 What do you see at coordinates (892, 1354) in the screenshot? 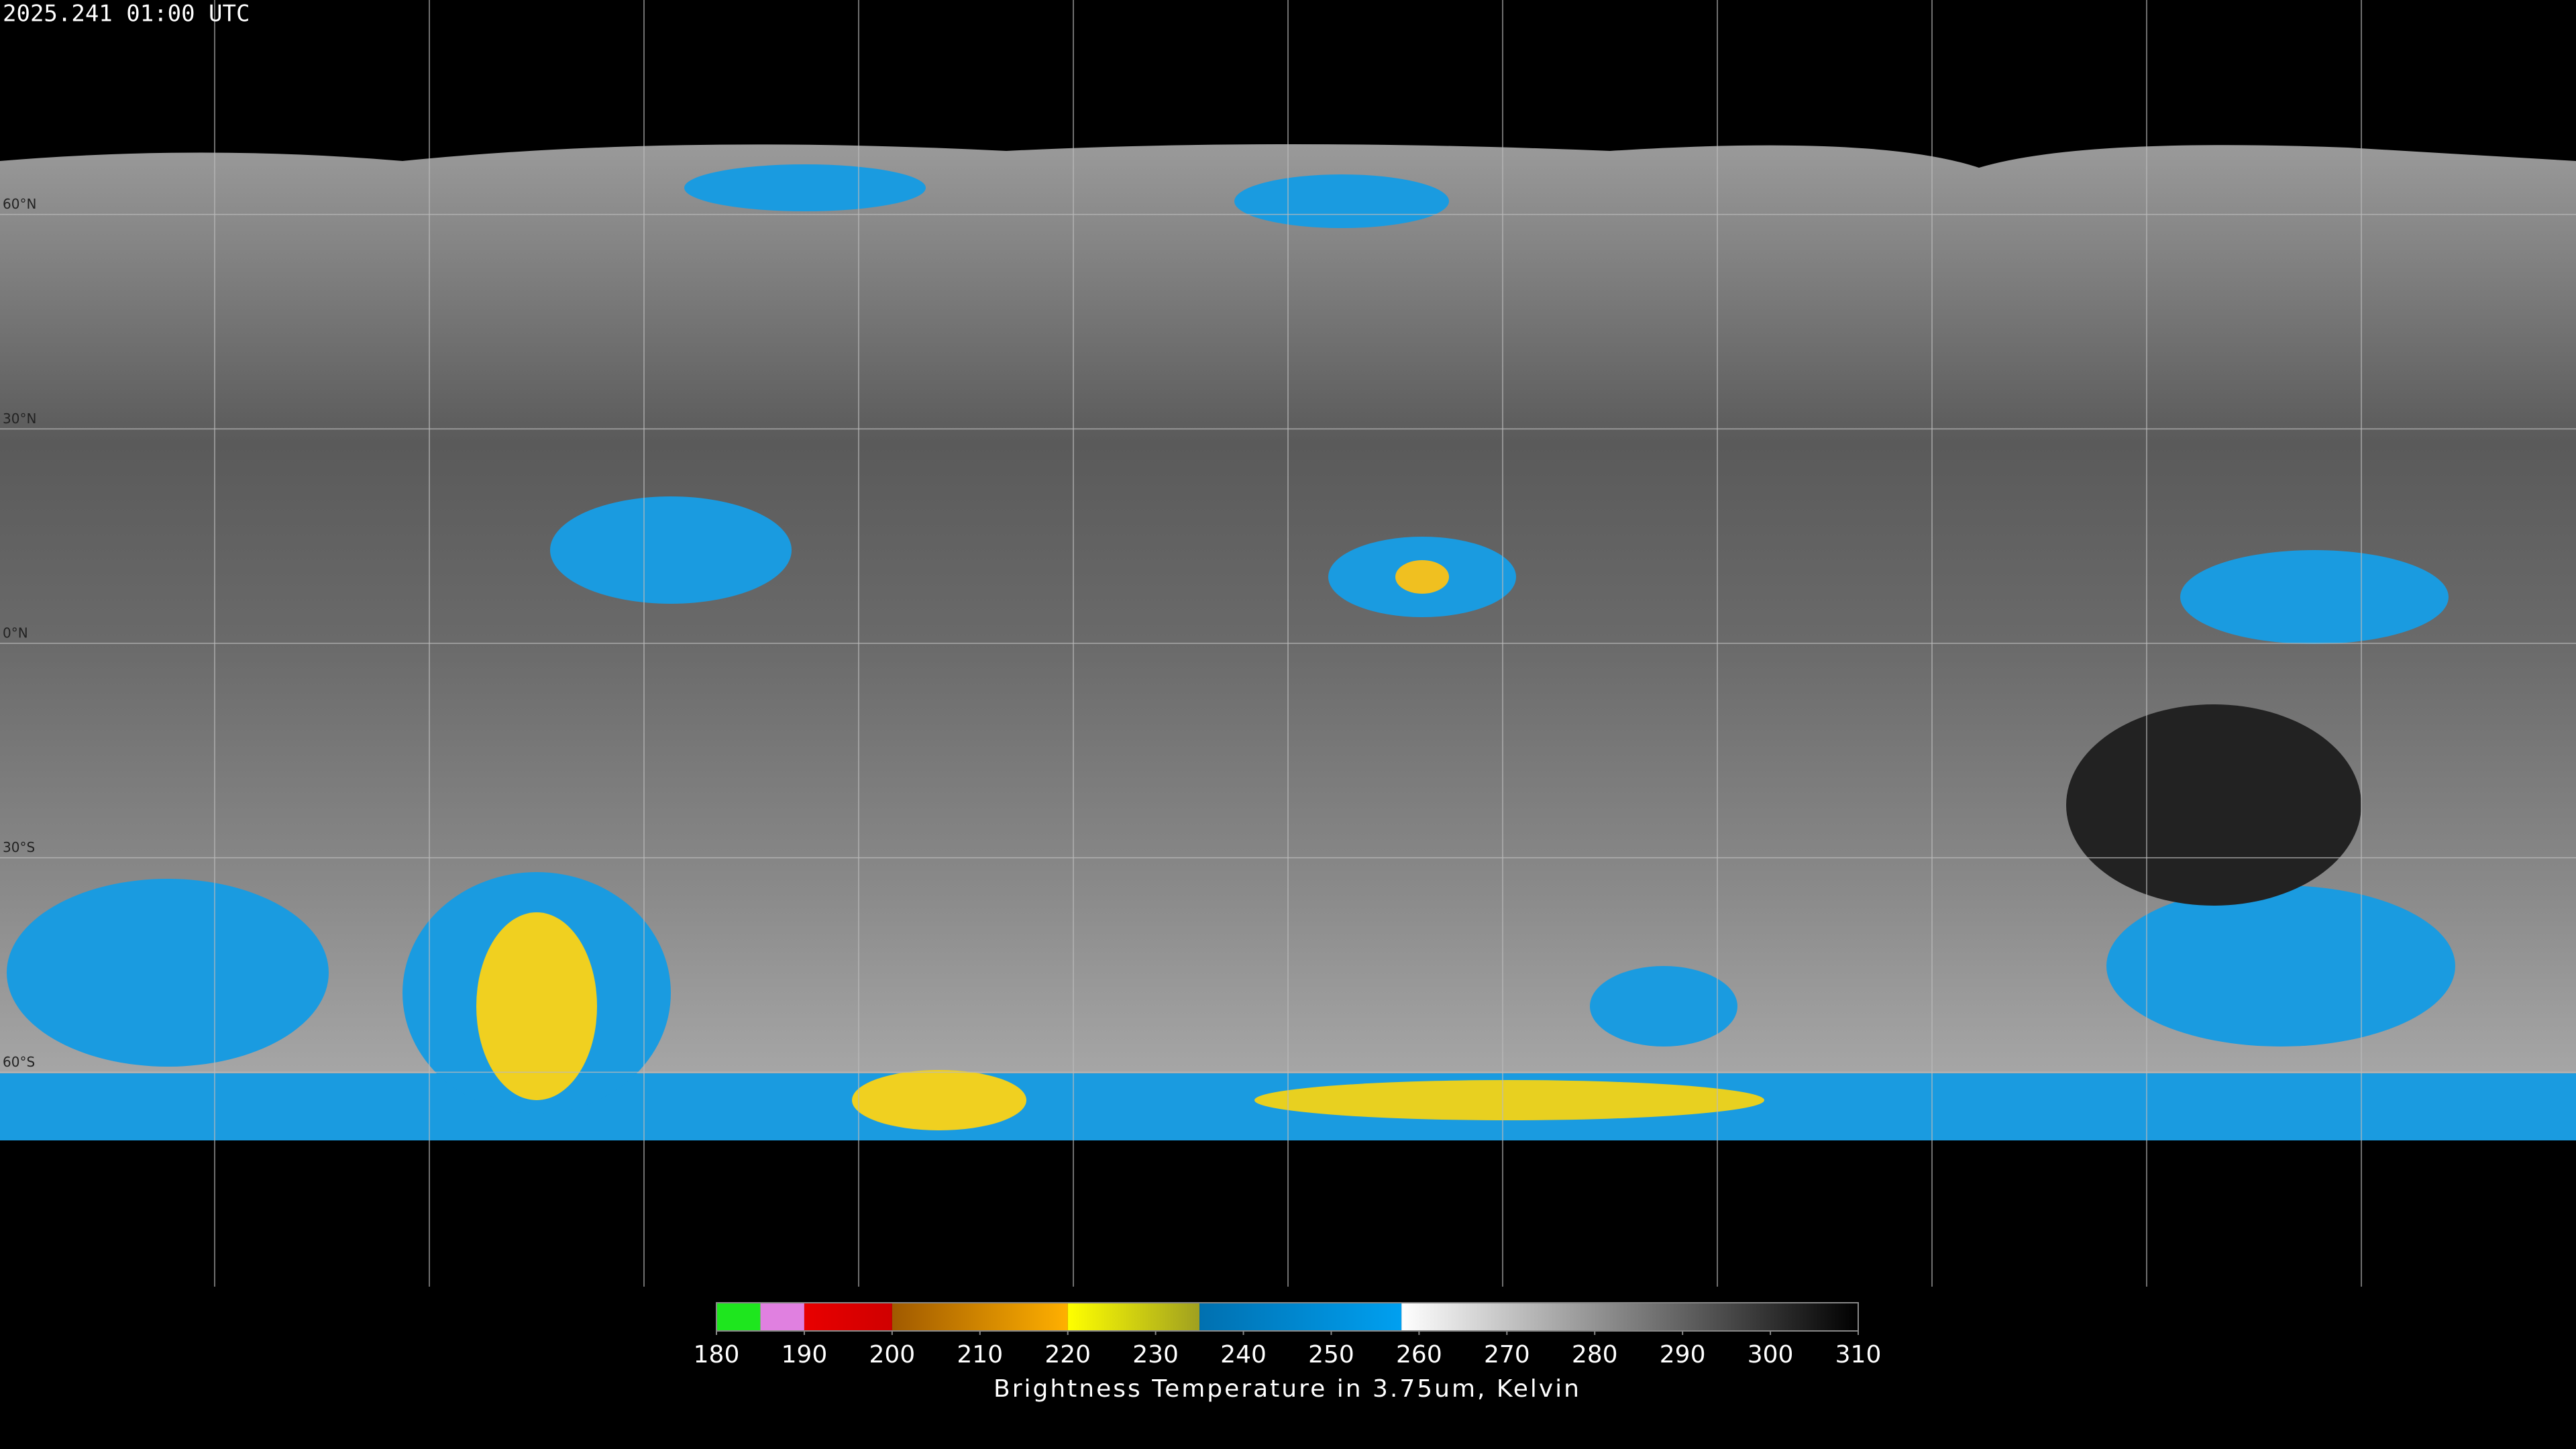
I see `colorbar-tick-label: 200` at bounding box center [892, 1354].